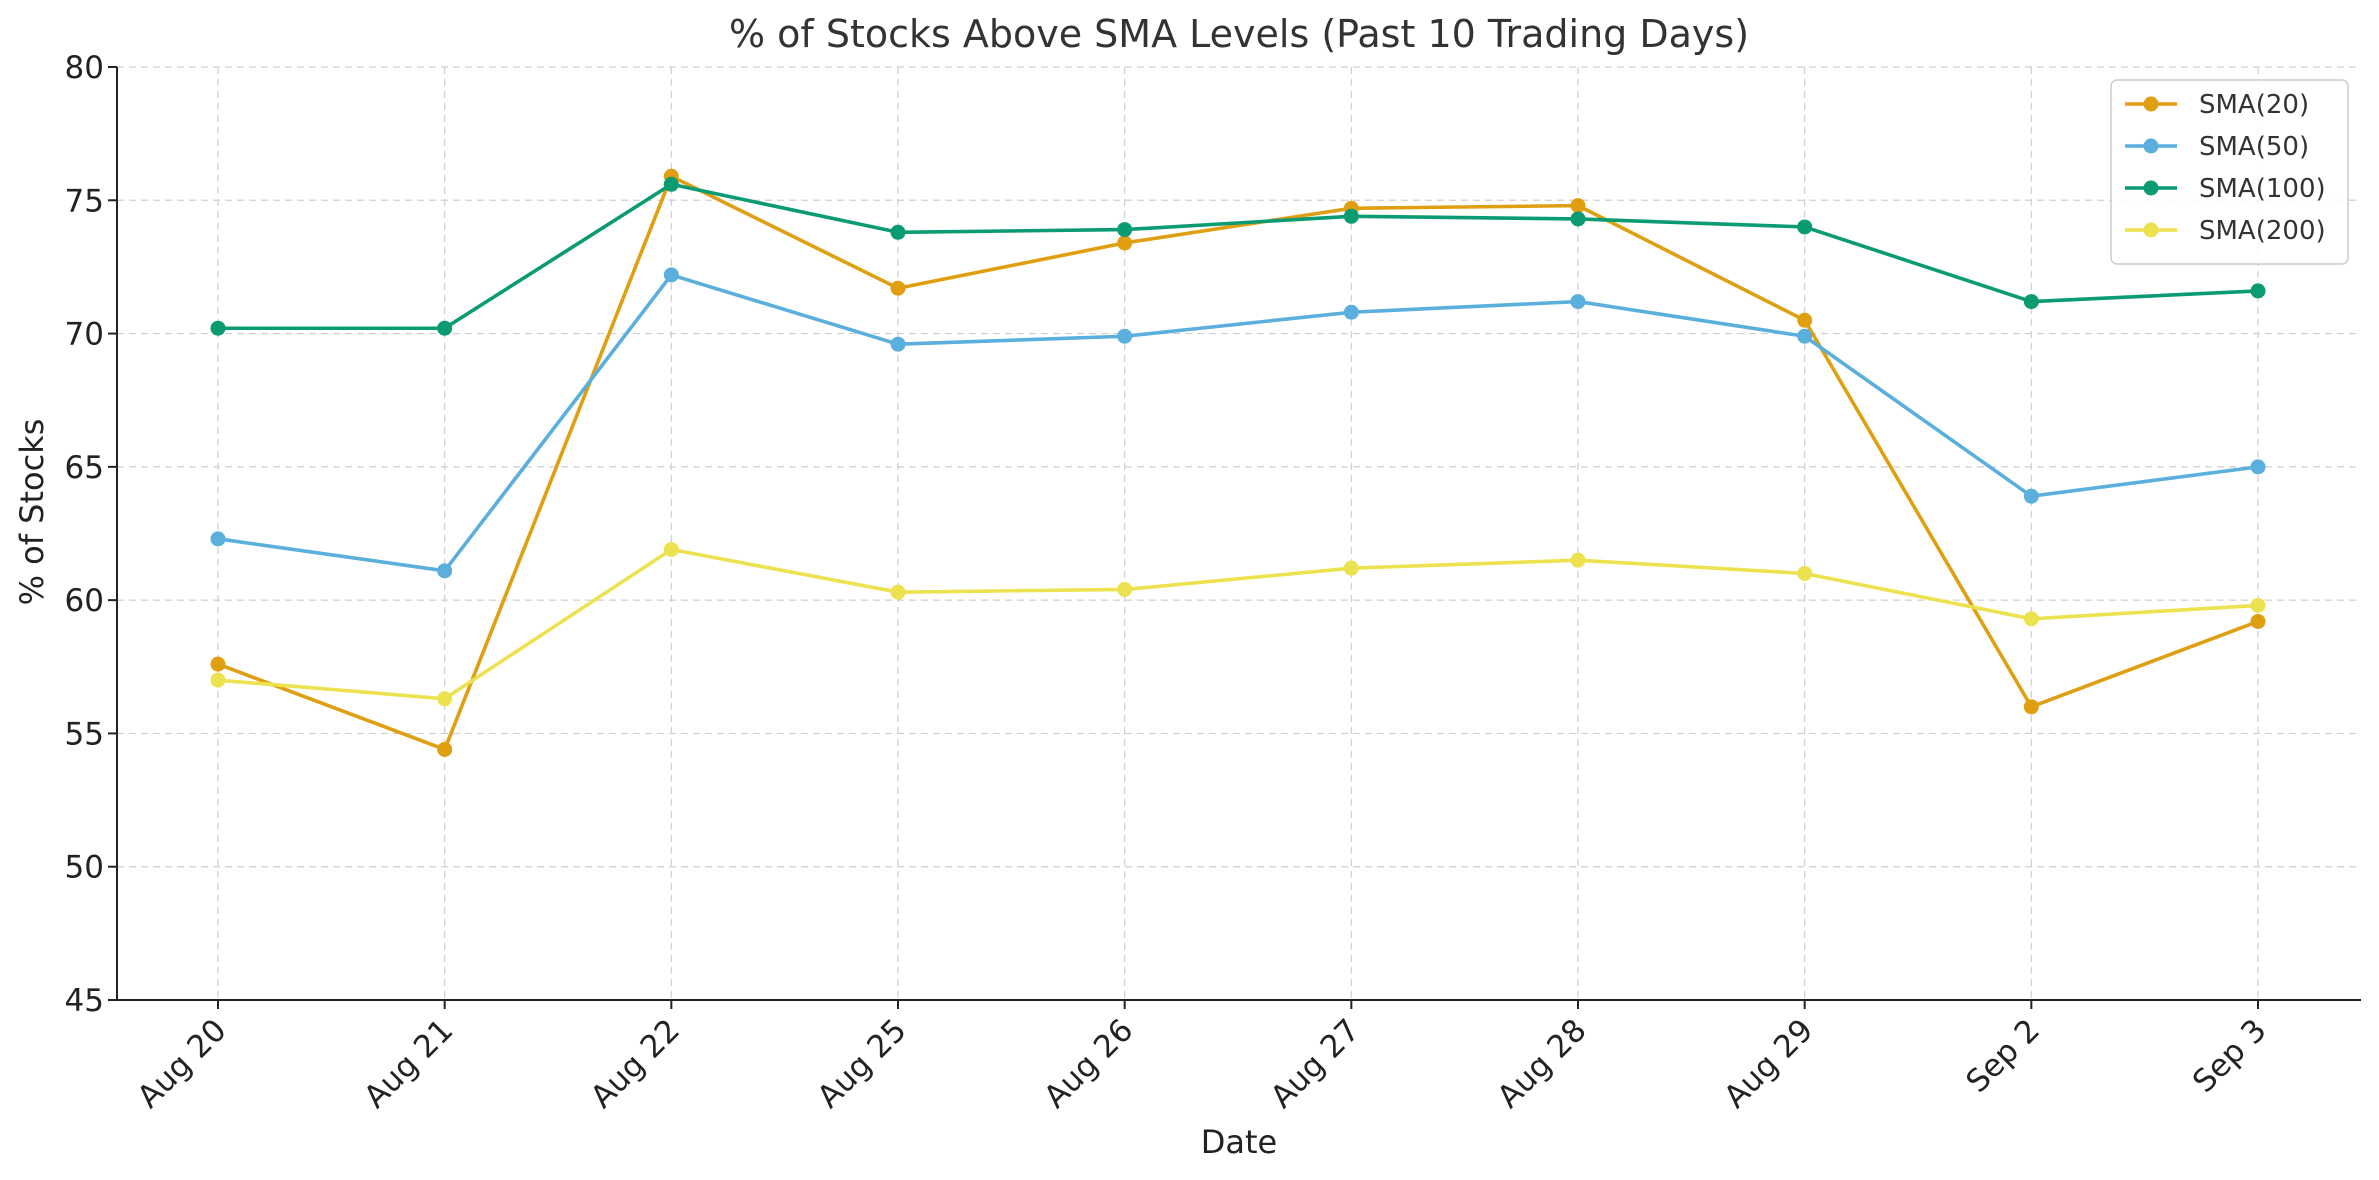 The height and width of the screenshot is (1180, 2379). What do you see at coordinates (84, 601) in the screenshot?
I see `y-tick-label: 60` at bounding box center [84, 601].